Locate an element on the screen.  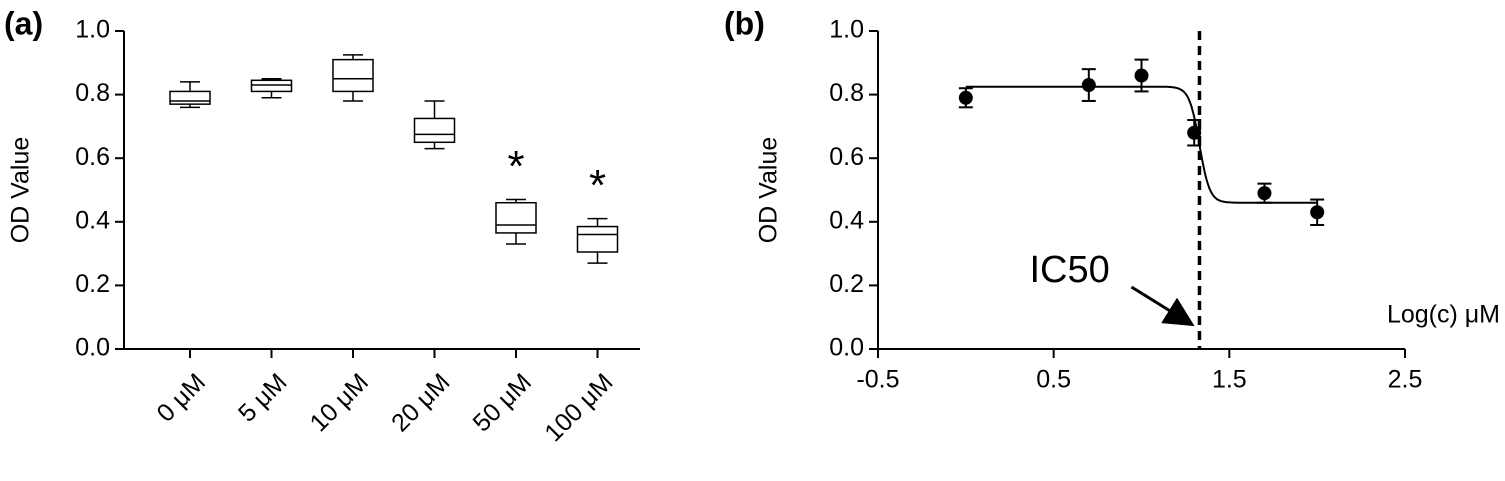
x-tick-label: 2.5 is located at coordinates (1405, 380).